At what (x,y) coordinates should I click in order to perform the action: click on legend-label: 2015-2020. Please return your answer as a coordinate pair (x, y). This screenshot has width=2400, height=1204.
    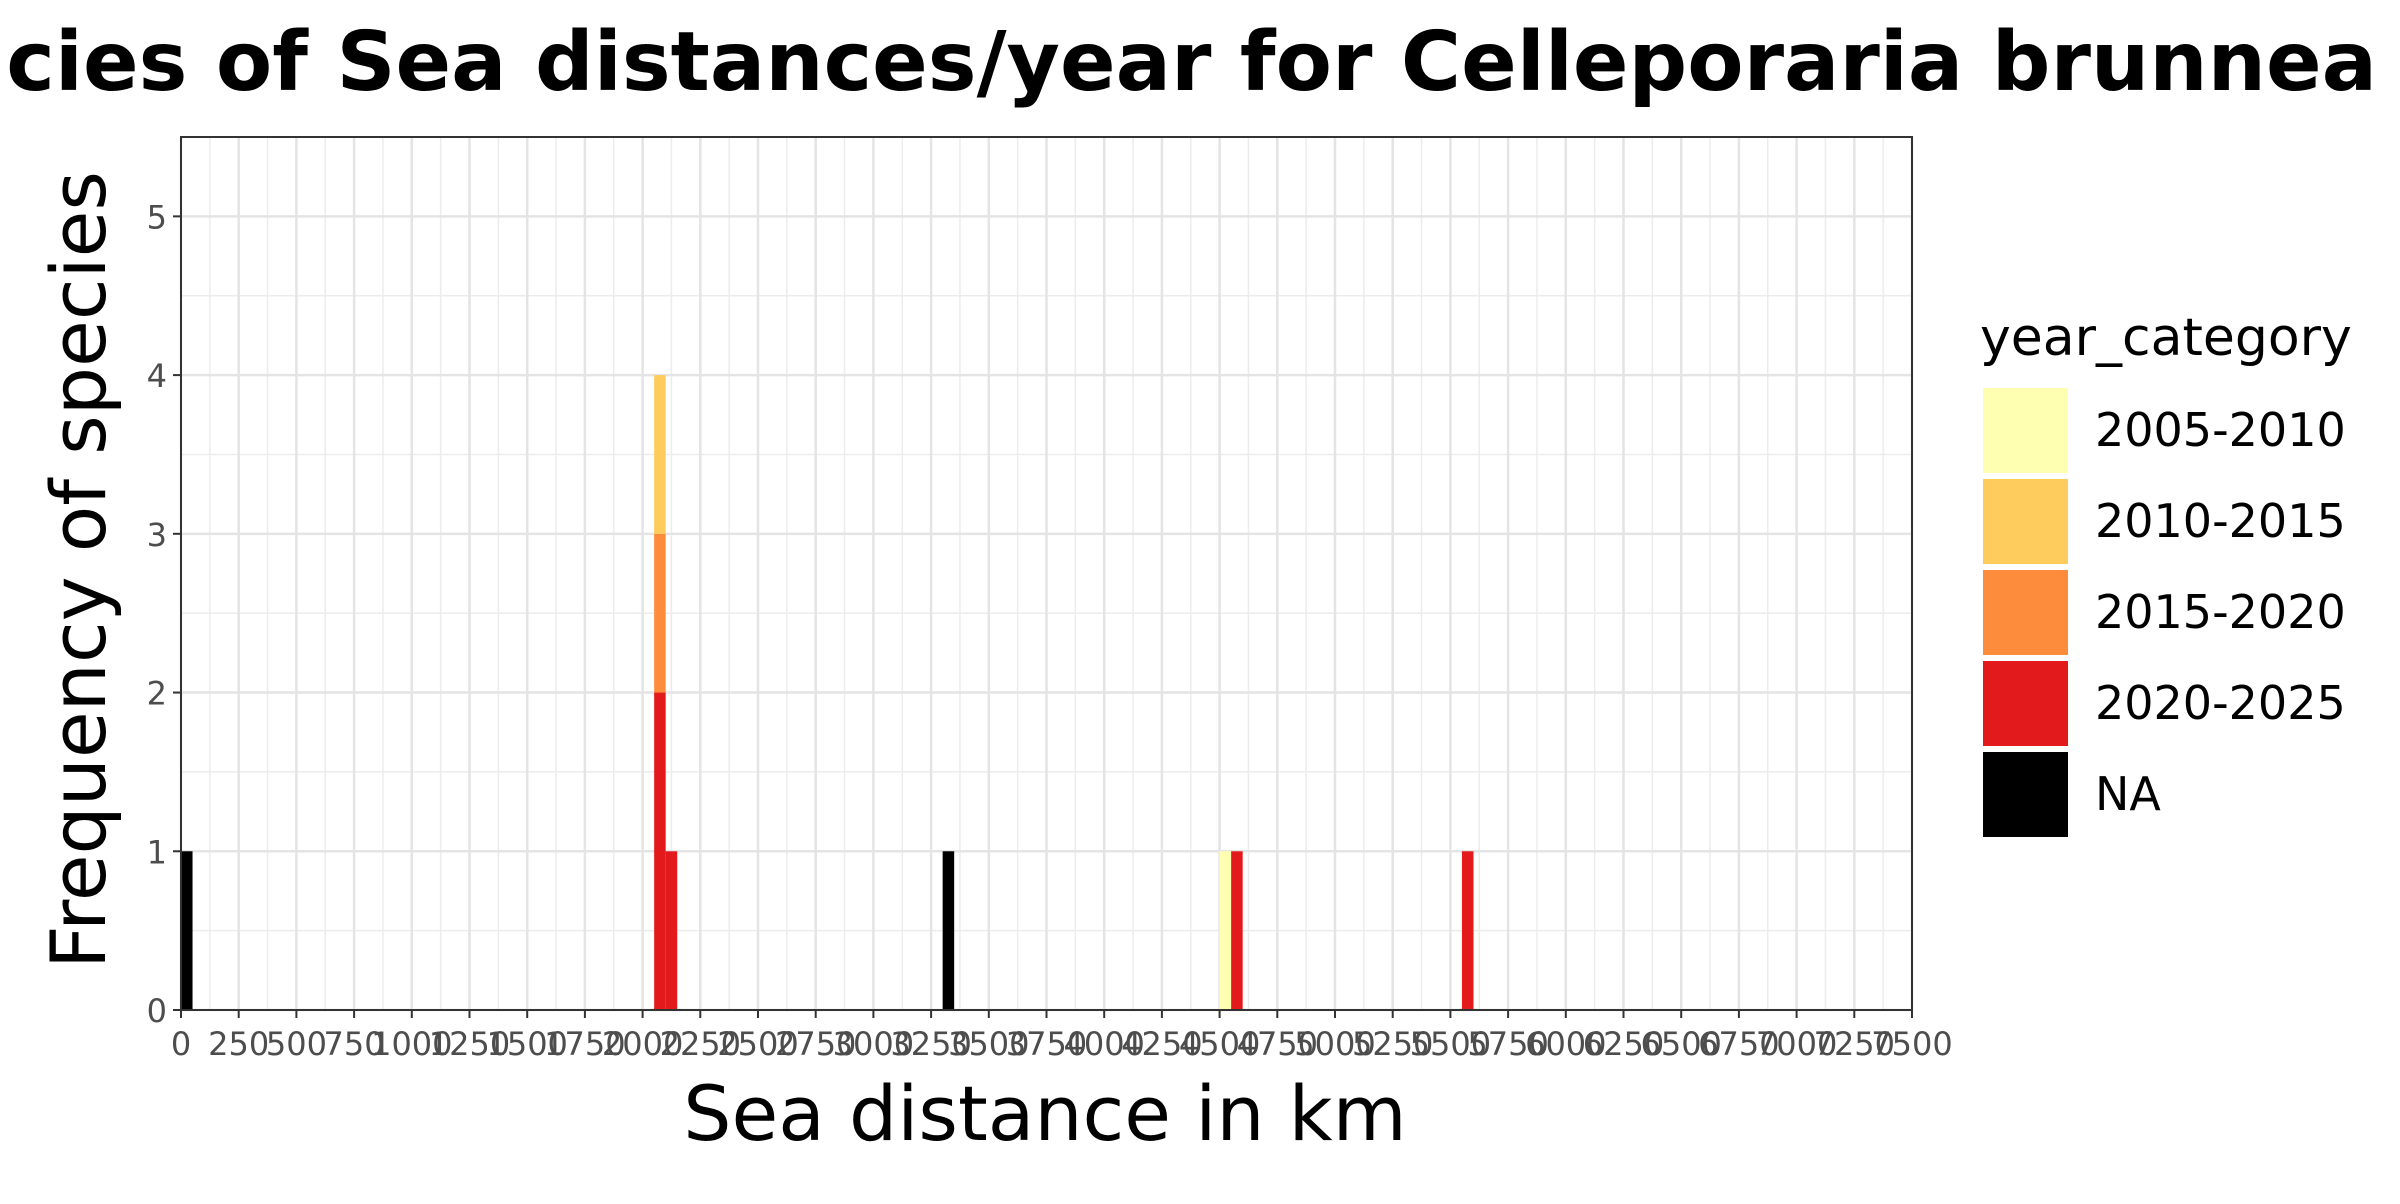
    Looking at the image, I should click on (2220, 612).